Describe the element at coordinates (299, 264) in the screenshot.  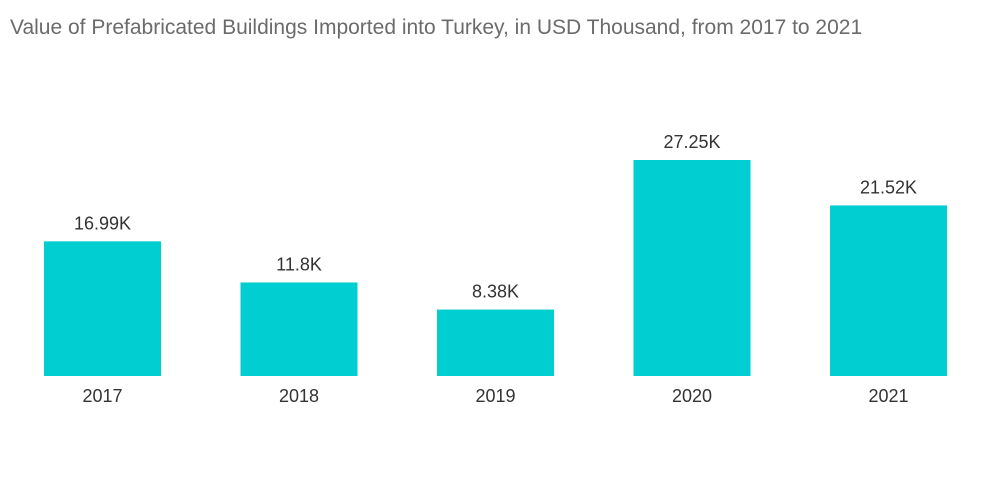
I see `value-label-2018: 11.8K` at that location.